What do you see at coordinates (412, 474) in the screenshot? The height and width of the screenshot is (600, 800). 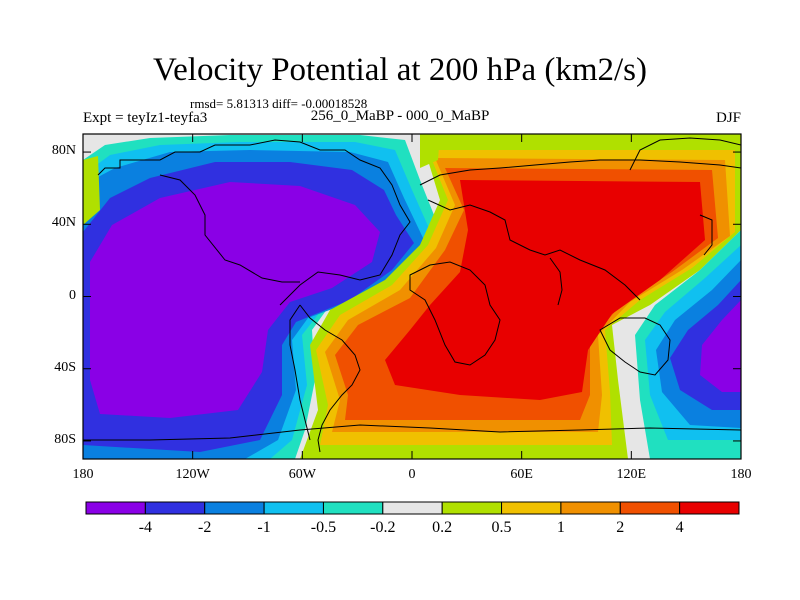 I see `x-tick-label: 0` at bounding box center [412, 474].